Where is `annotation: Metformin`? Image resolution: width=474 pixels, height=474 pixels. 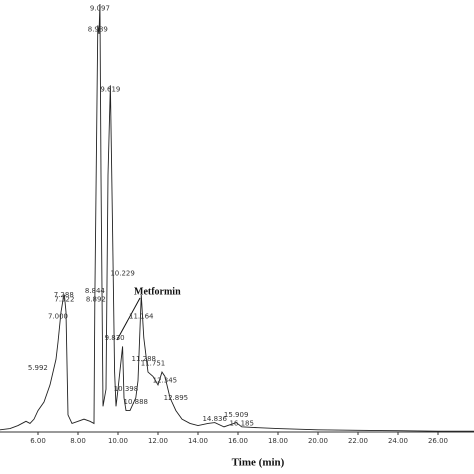
annotation: Metformin is located at coordinates (157, 291).